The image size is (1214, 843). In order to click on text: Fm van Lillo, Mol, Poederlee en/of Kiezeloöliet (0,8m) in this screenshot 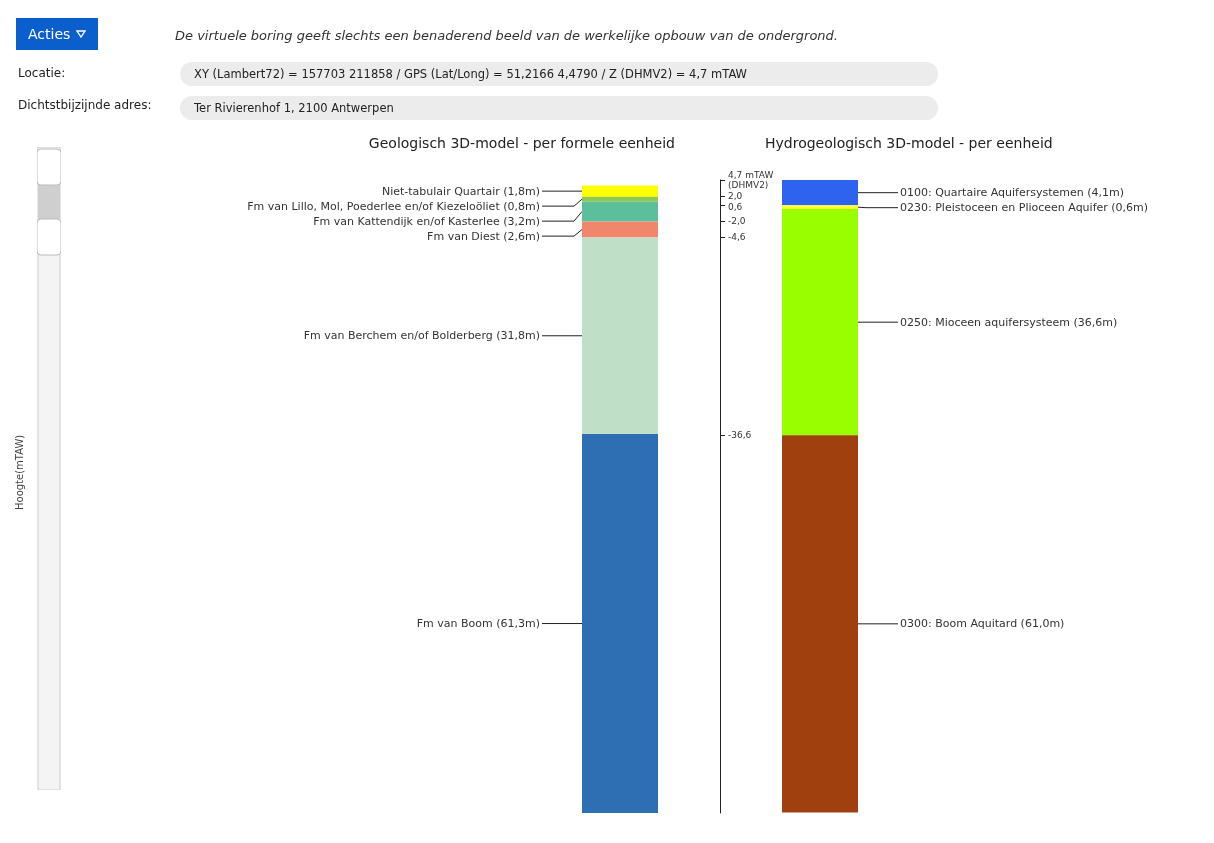, I will do `click(393, 206)`.